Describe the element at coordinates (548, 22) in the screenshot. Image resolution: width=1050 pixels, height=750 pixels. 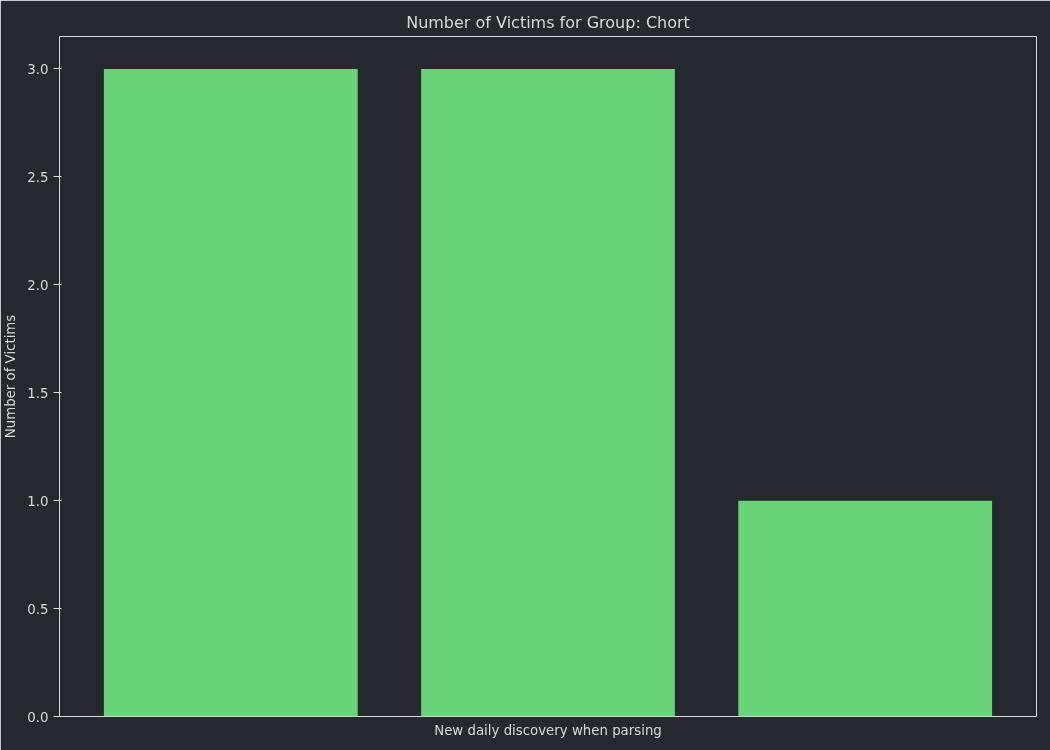
I see `chart-title: Number of Victims for Group: Chort` at that location.